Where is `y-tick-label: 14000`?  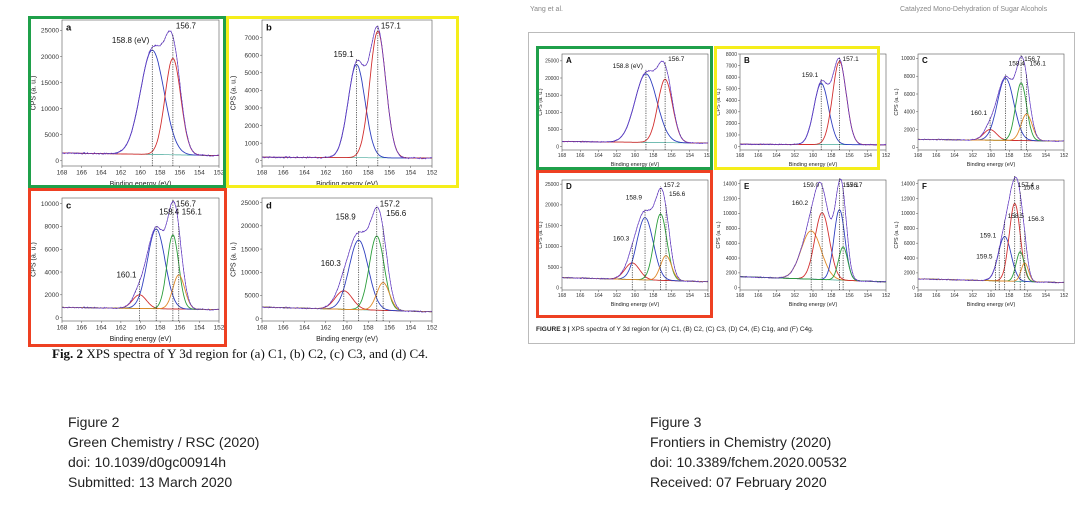
y-tick-label: 14000 is located at coordinates (908, 184).